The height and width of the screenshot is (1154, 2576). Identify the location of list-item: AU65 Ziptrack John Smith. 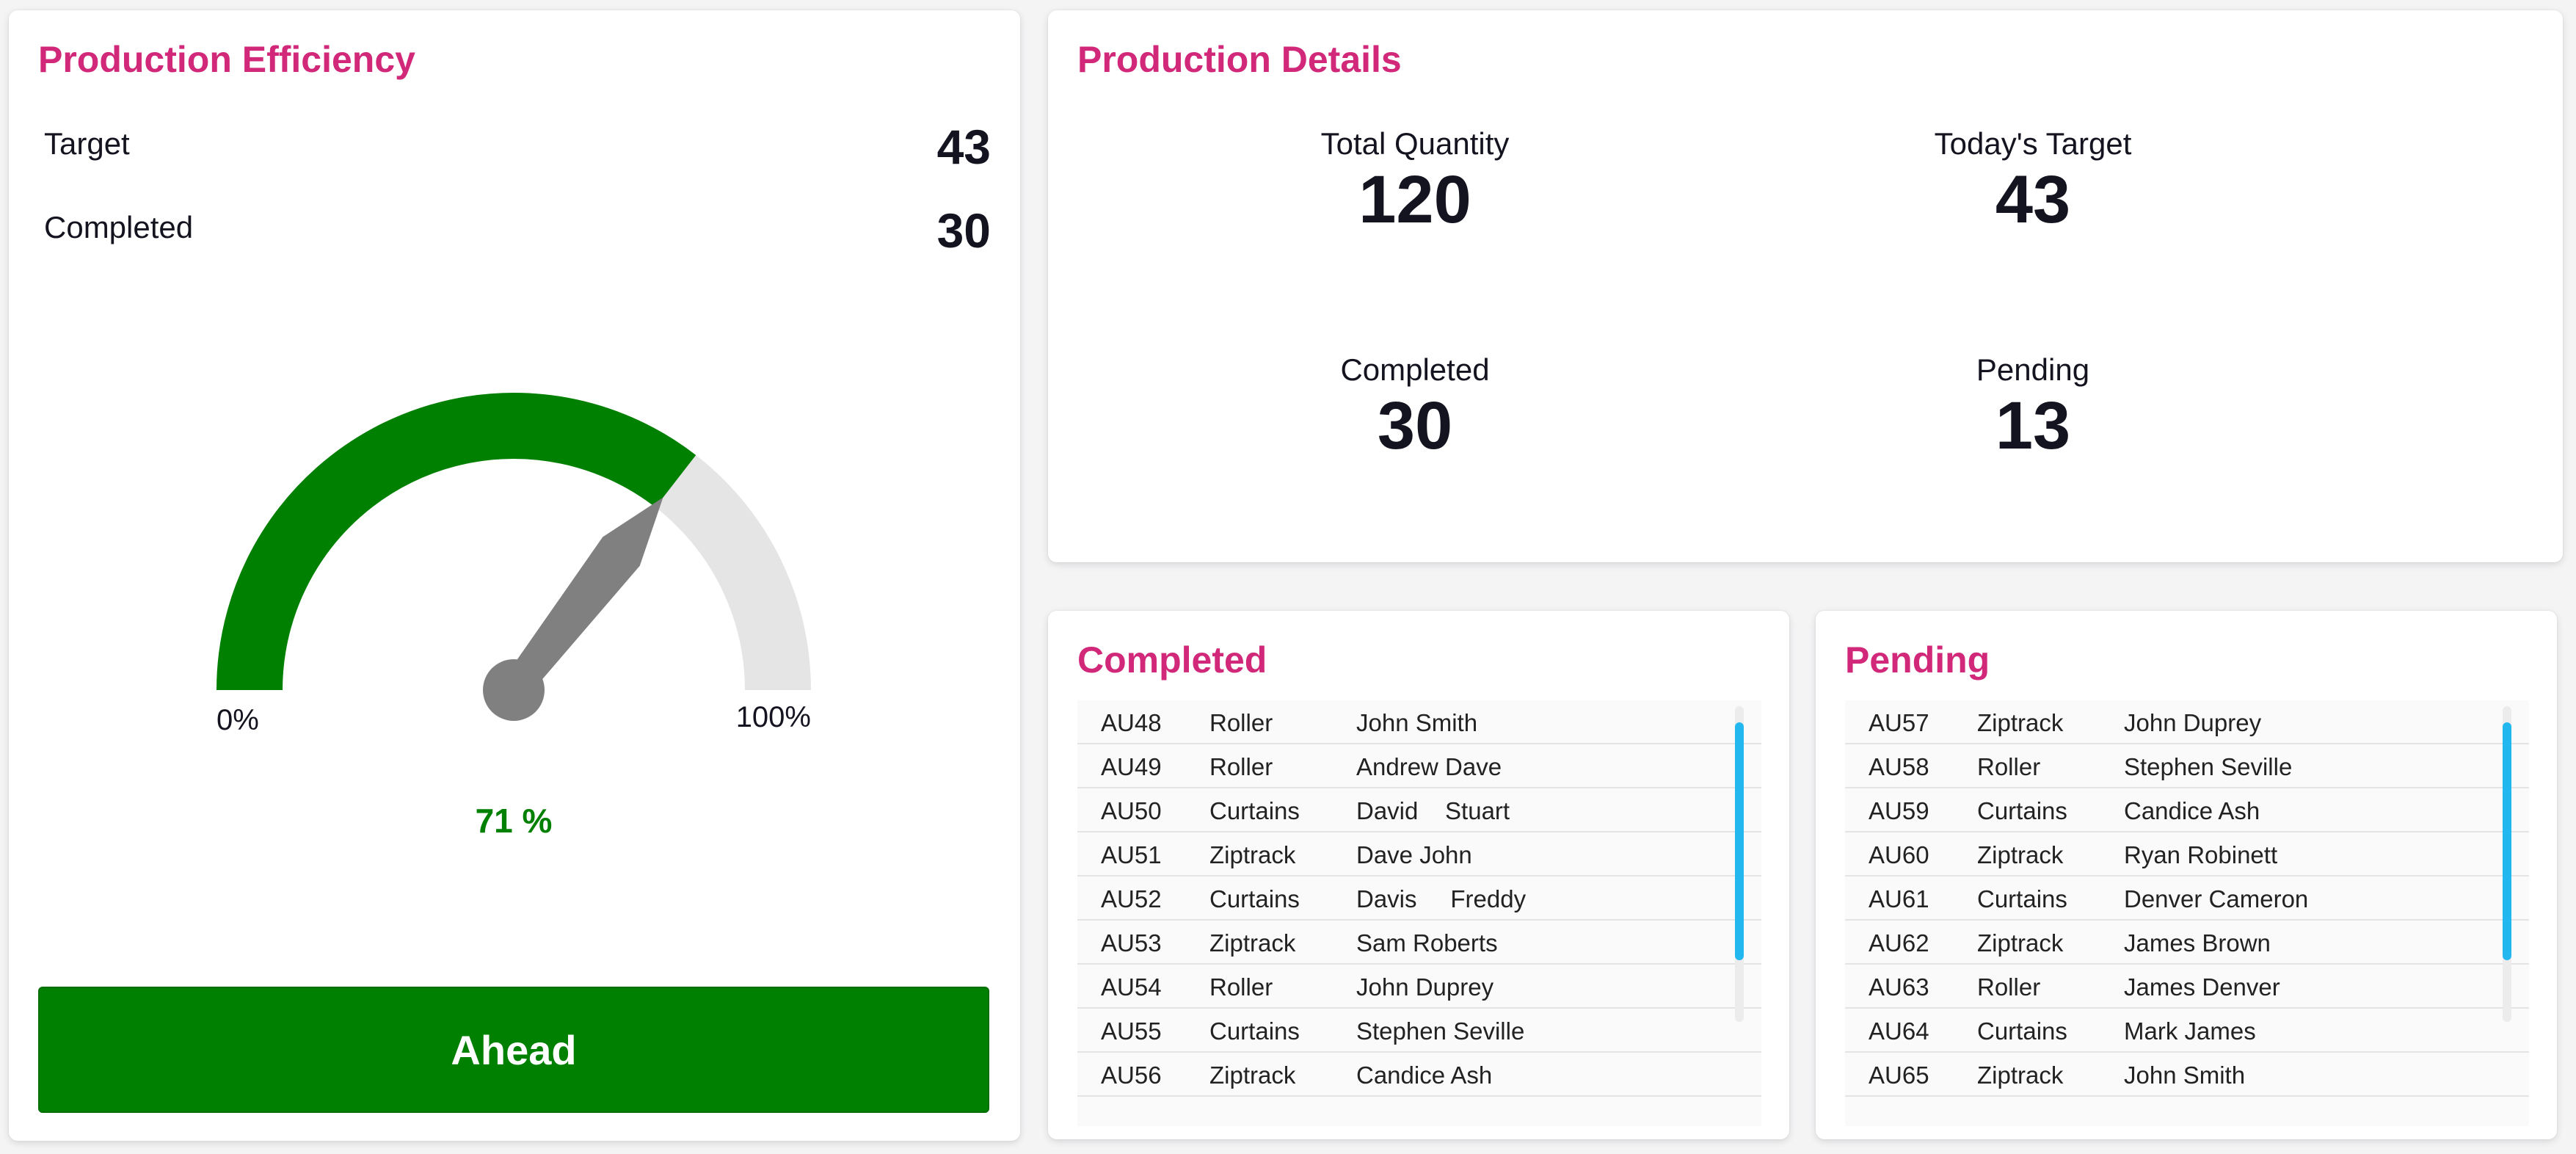
(2187, 1075).